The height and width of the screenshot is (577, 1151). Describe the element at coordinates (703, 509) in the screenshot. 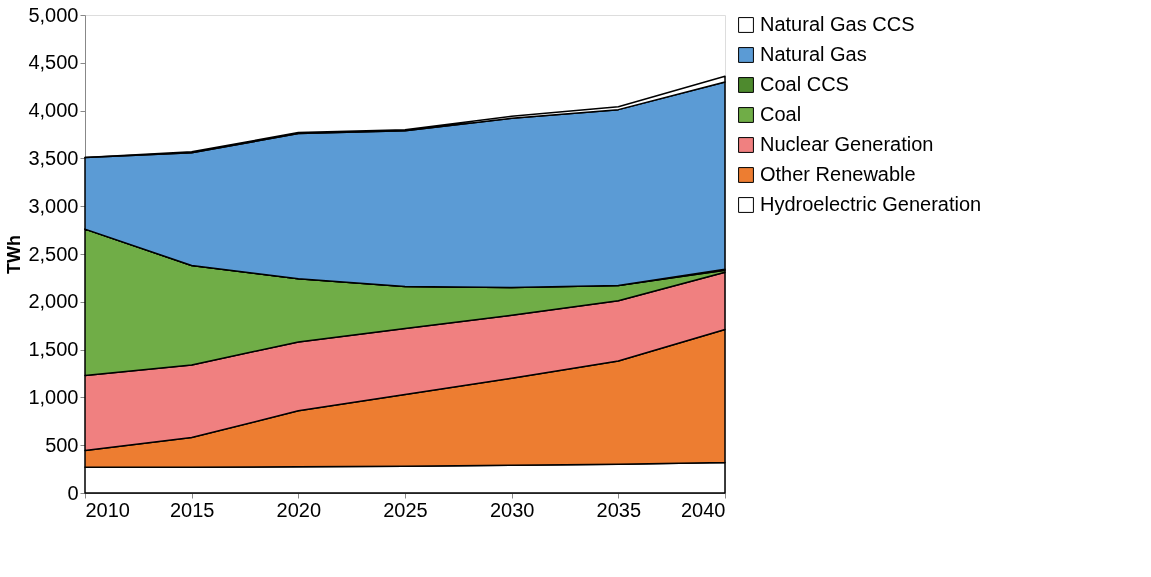

I see `x-tick-label: 2040` at that location.